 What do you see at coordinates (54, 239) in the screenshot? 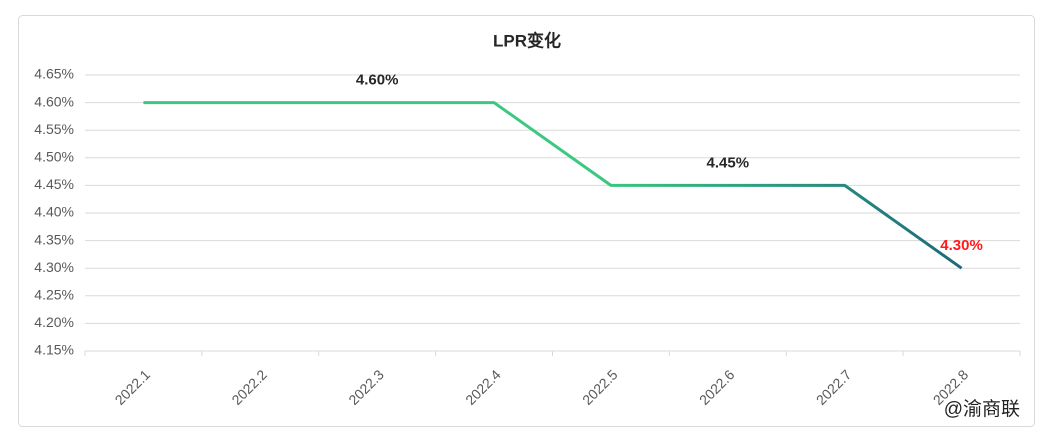
I see `y-tick-label: 4.35%` at bounding box center [54, 239].